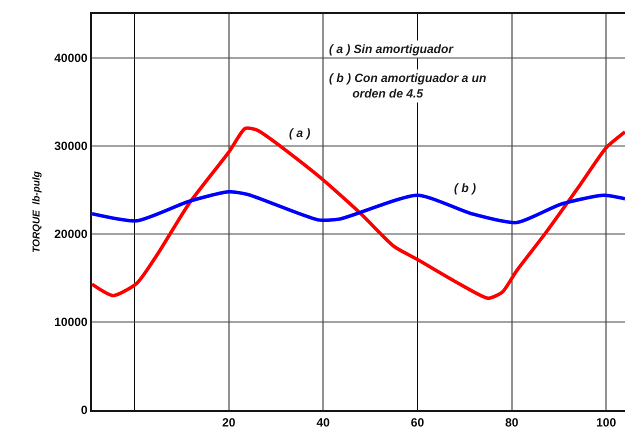 This screenshot has height=432, width=625. Describe the element at coordinates (71, 322) in the screenshot. I see `y-tick-label: 10000` at that location.